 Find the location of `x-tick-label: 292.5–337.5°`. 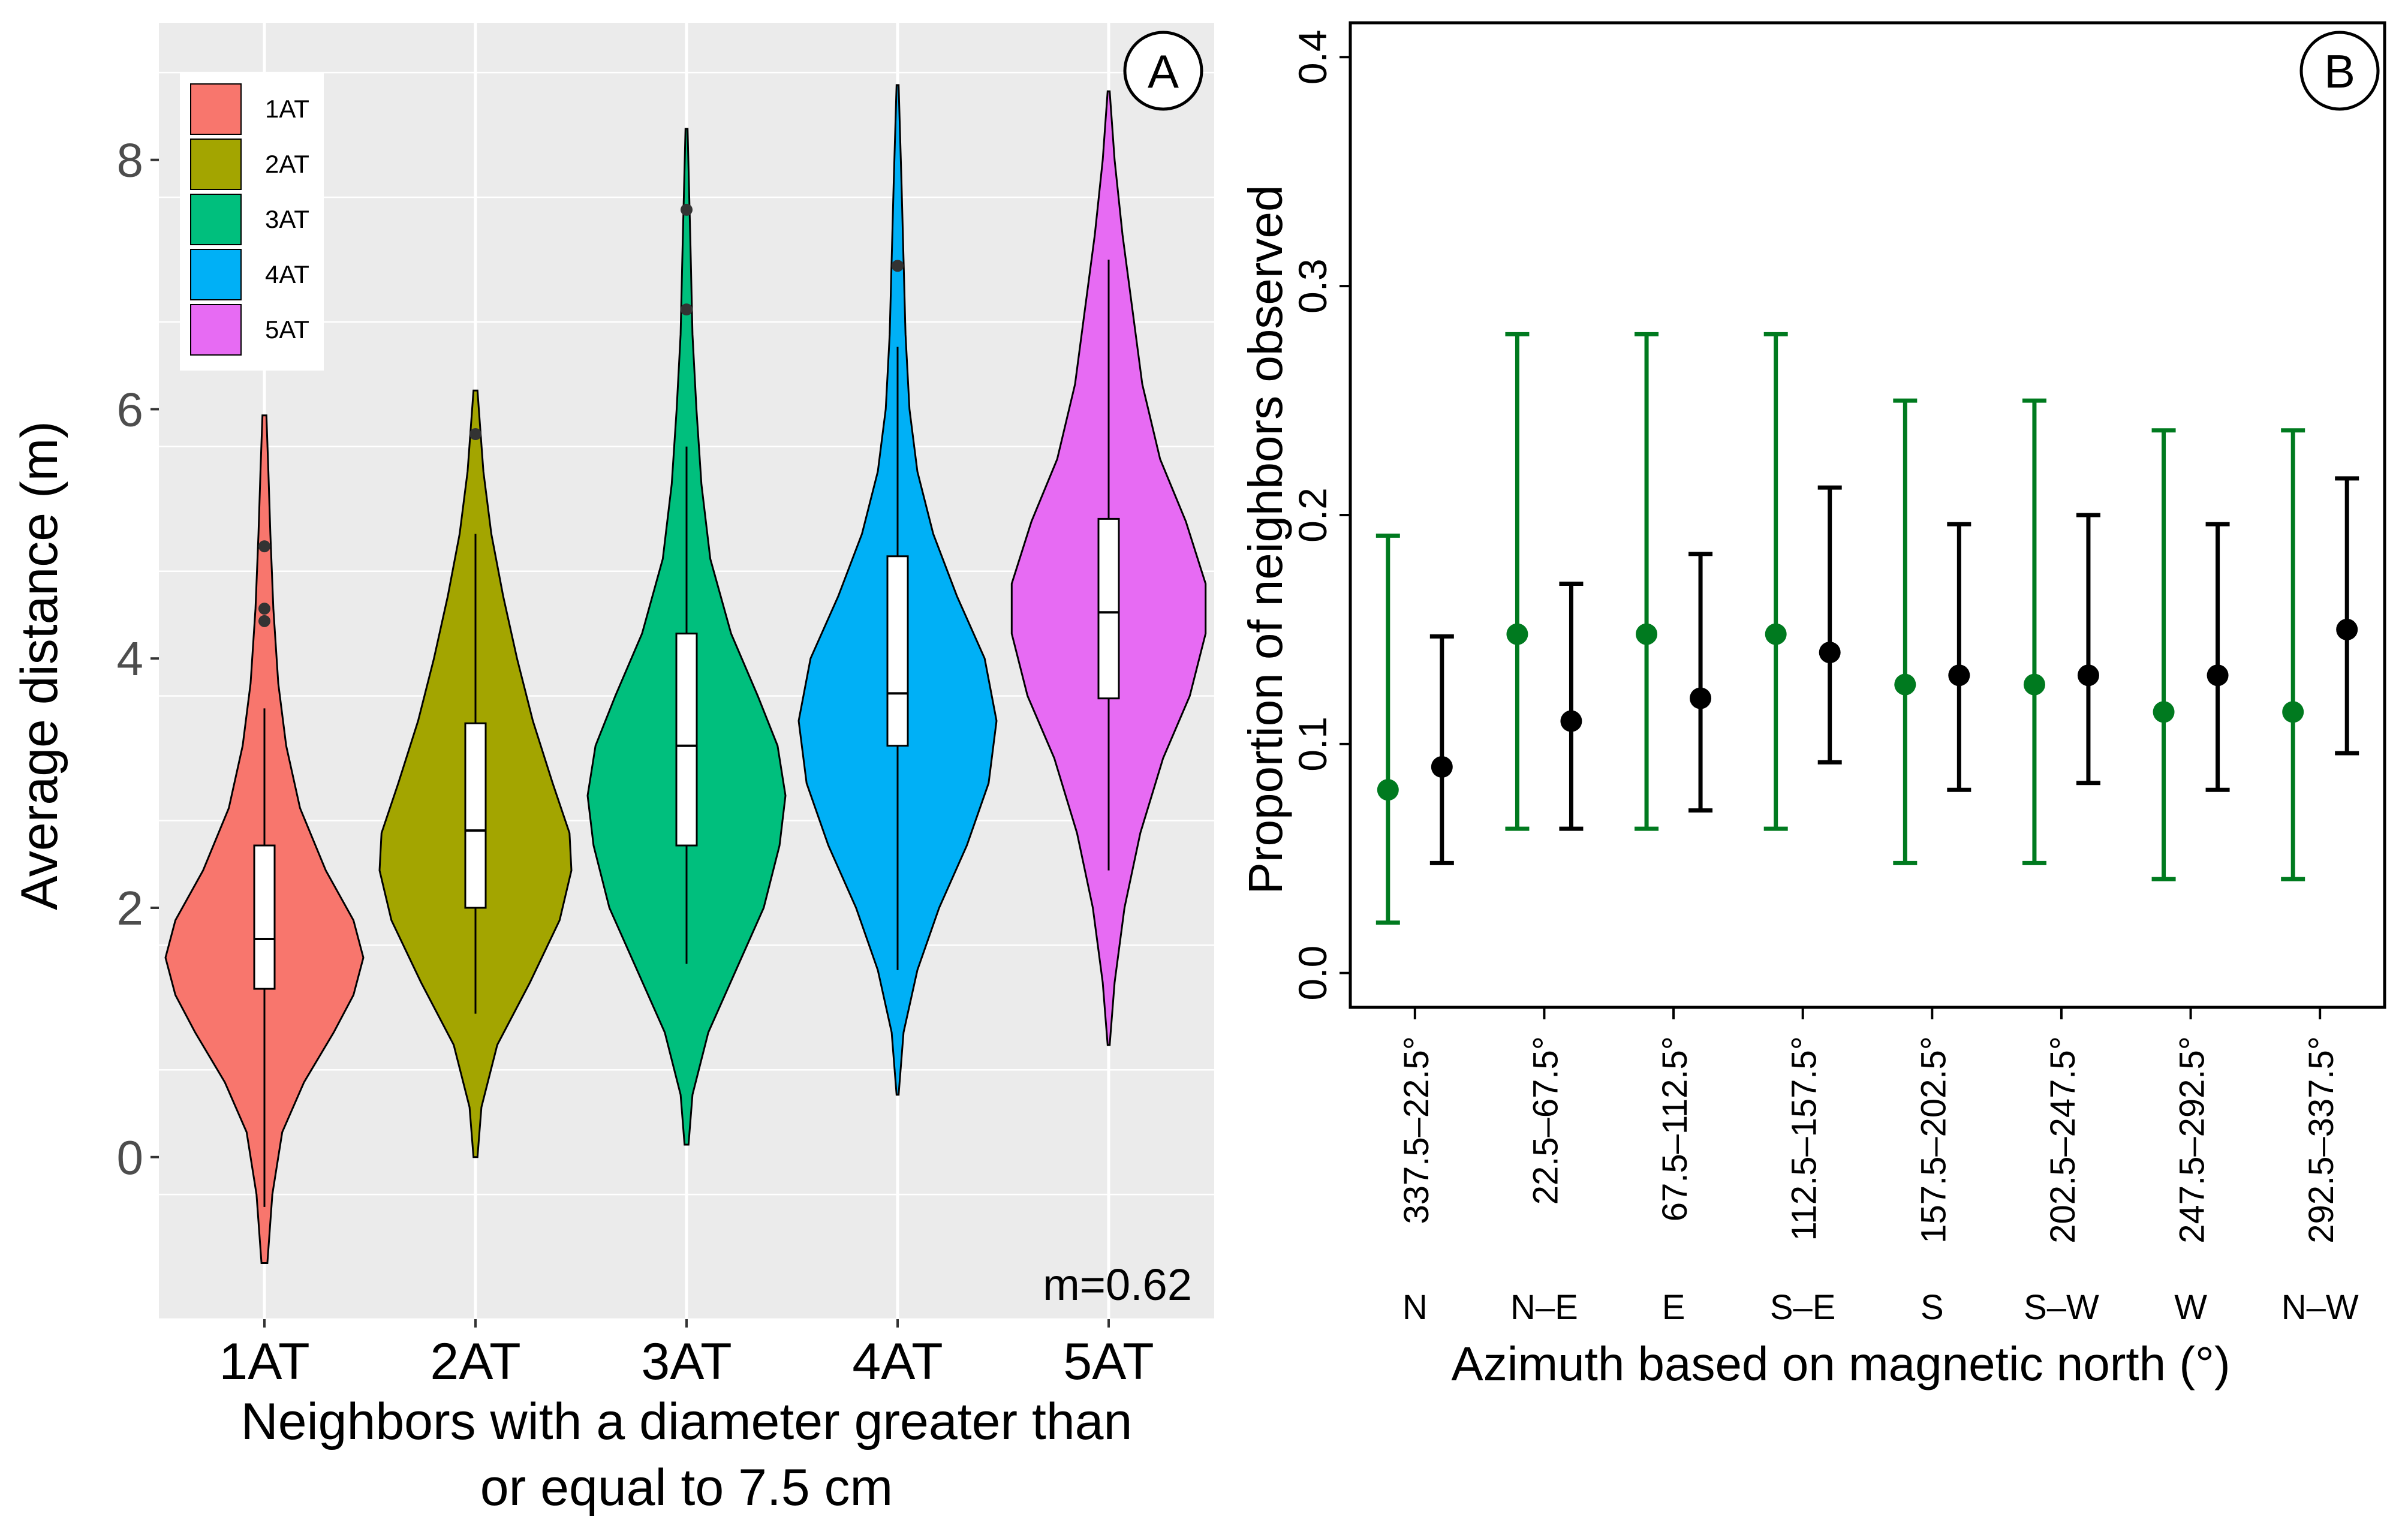

x-tick-label: 292.5–337.5° is located at coordinates (2322, 1140).